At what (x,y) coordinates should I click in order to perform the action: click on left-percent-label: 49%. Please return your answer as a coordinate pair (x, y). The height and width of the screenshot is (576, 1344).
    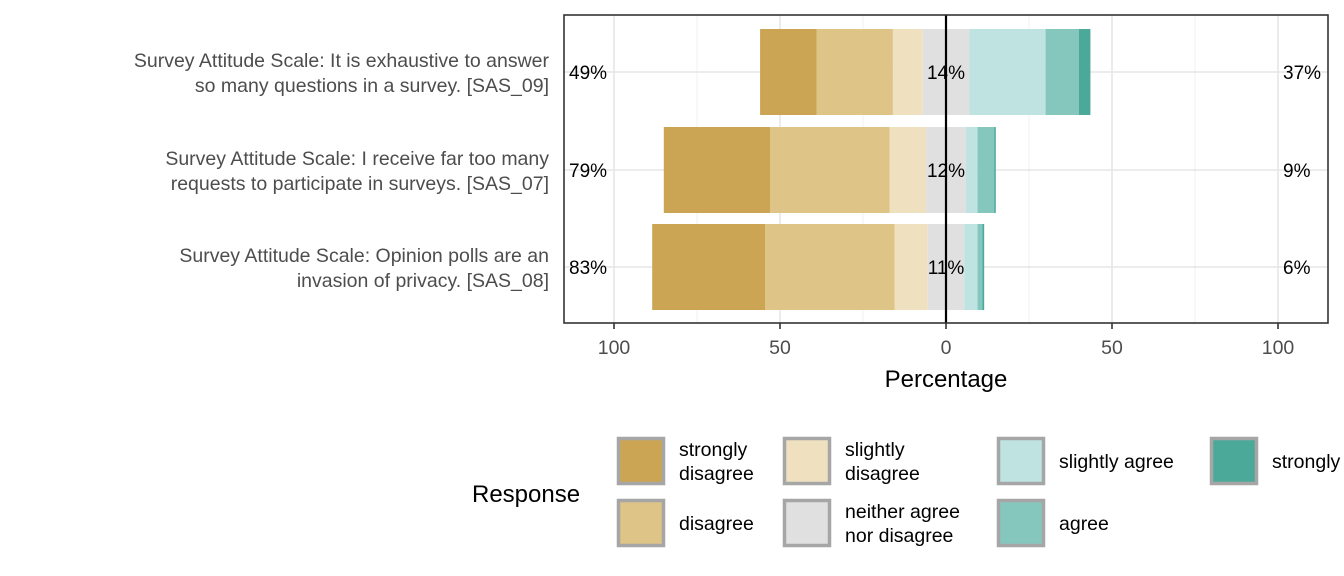
    Looking at the image, I should click on (588, 73).